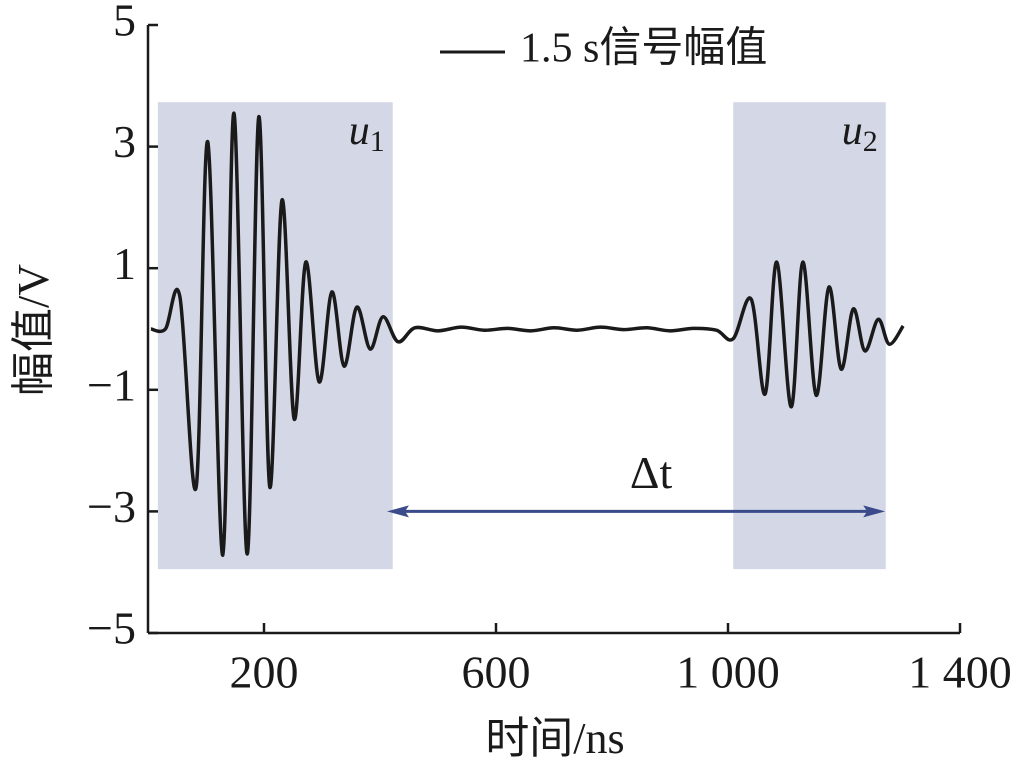  Describe the element at coordinates (554, 738) in the screenshot. I see `x-axis-label: 时间/ns` at that location.